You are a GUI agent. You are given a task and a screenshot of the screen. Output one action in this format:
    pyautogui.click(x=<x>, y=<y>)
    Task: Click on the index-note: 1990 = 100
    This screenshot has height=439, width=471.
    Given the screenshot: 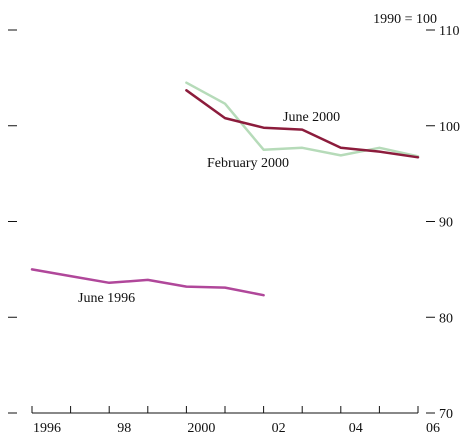 What is the action you would take?
    pyautogui.click(x=405, y=19)
    